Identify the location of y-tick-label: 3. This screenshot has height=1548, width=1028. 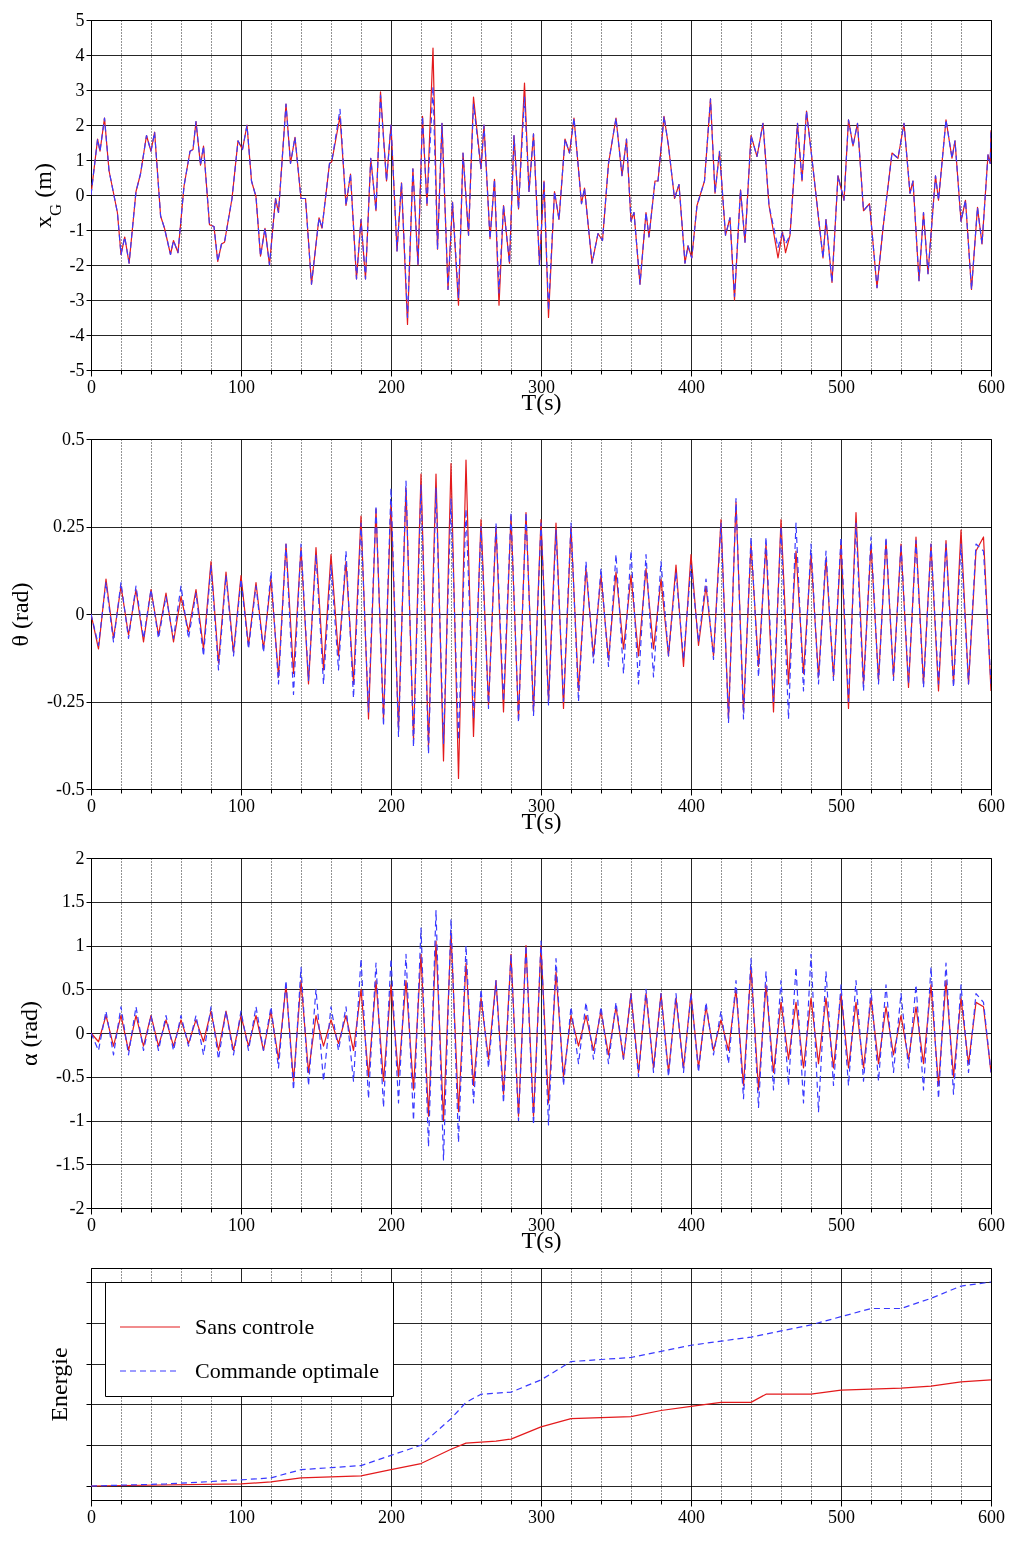
(80, 89).